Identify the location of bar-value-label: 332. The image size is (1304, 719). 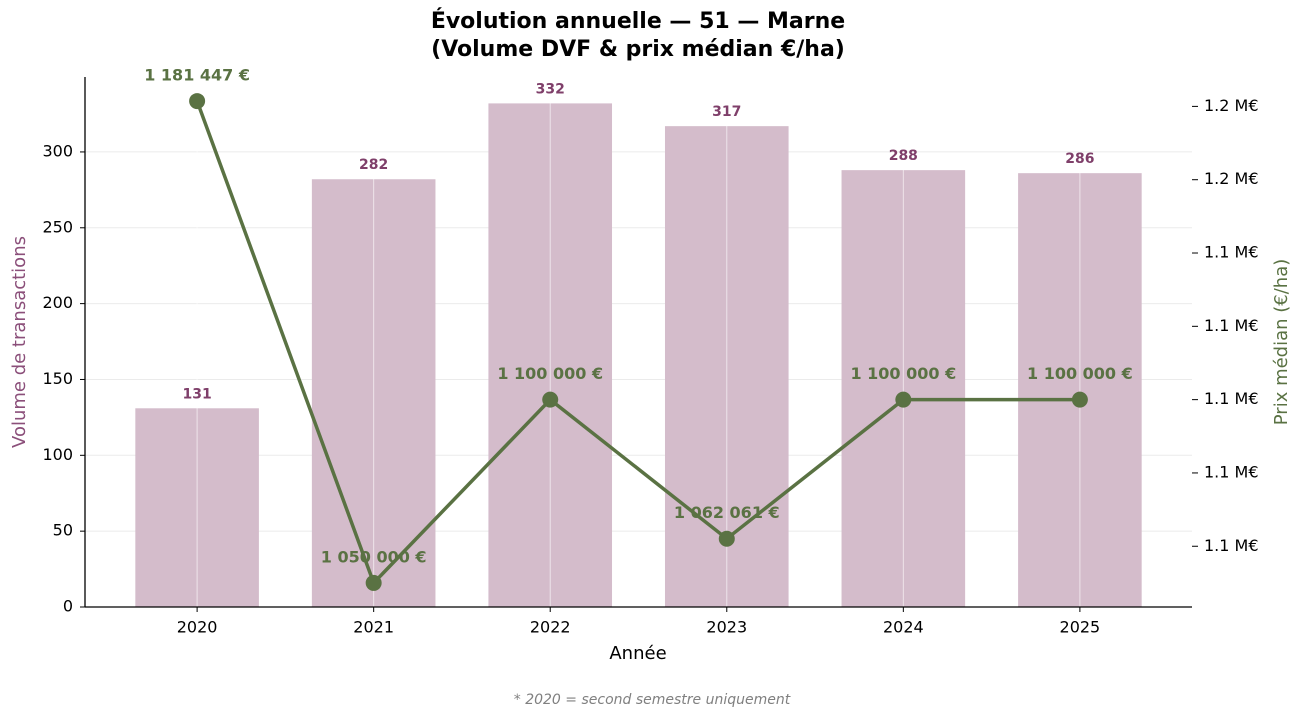
(550, 89).